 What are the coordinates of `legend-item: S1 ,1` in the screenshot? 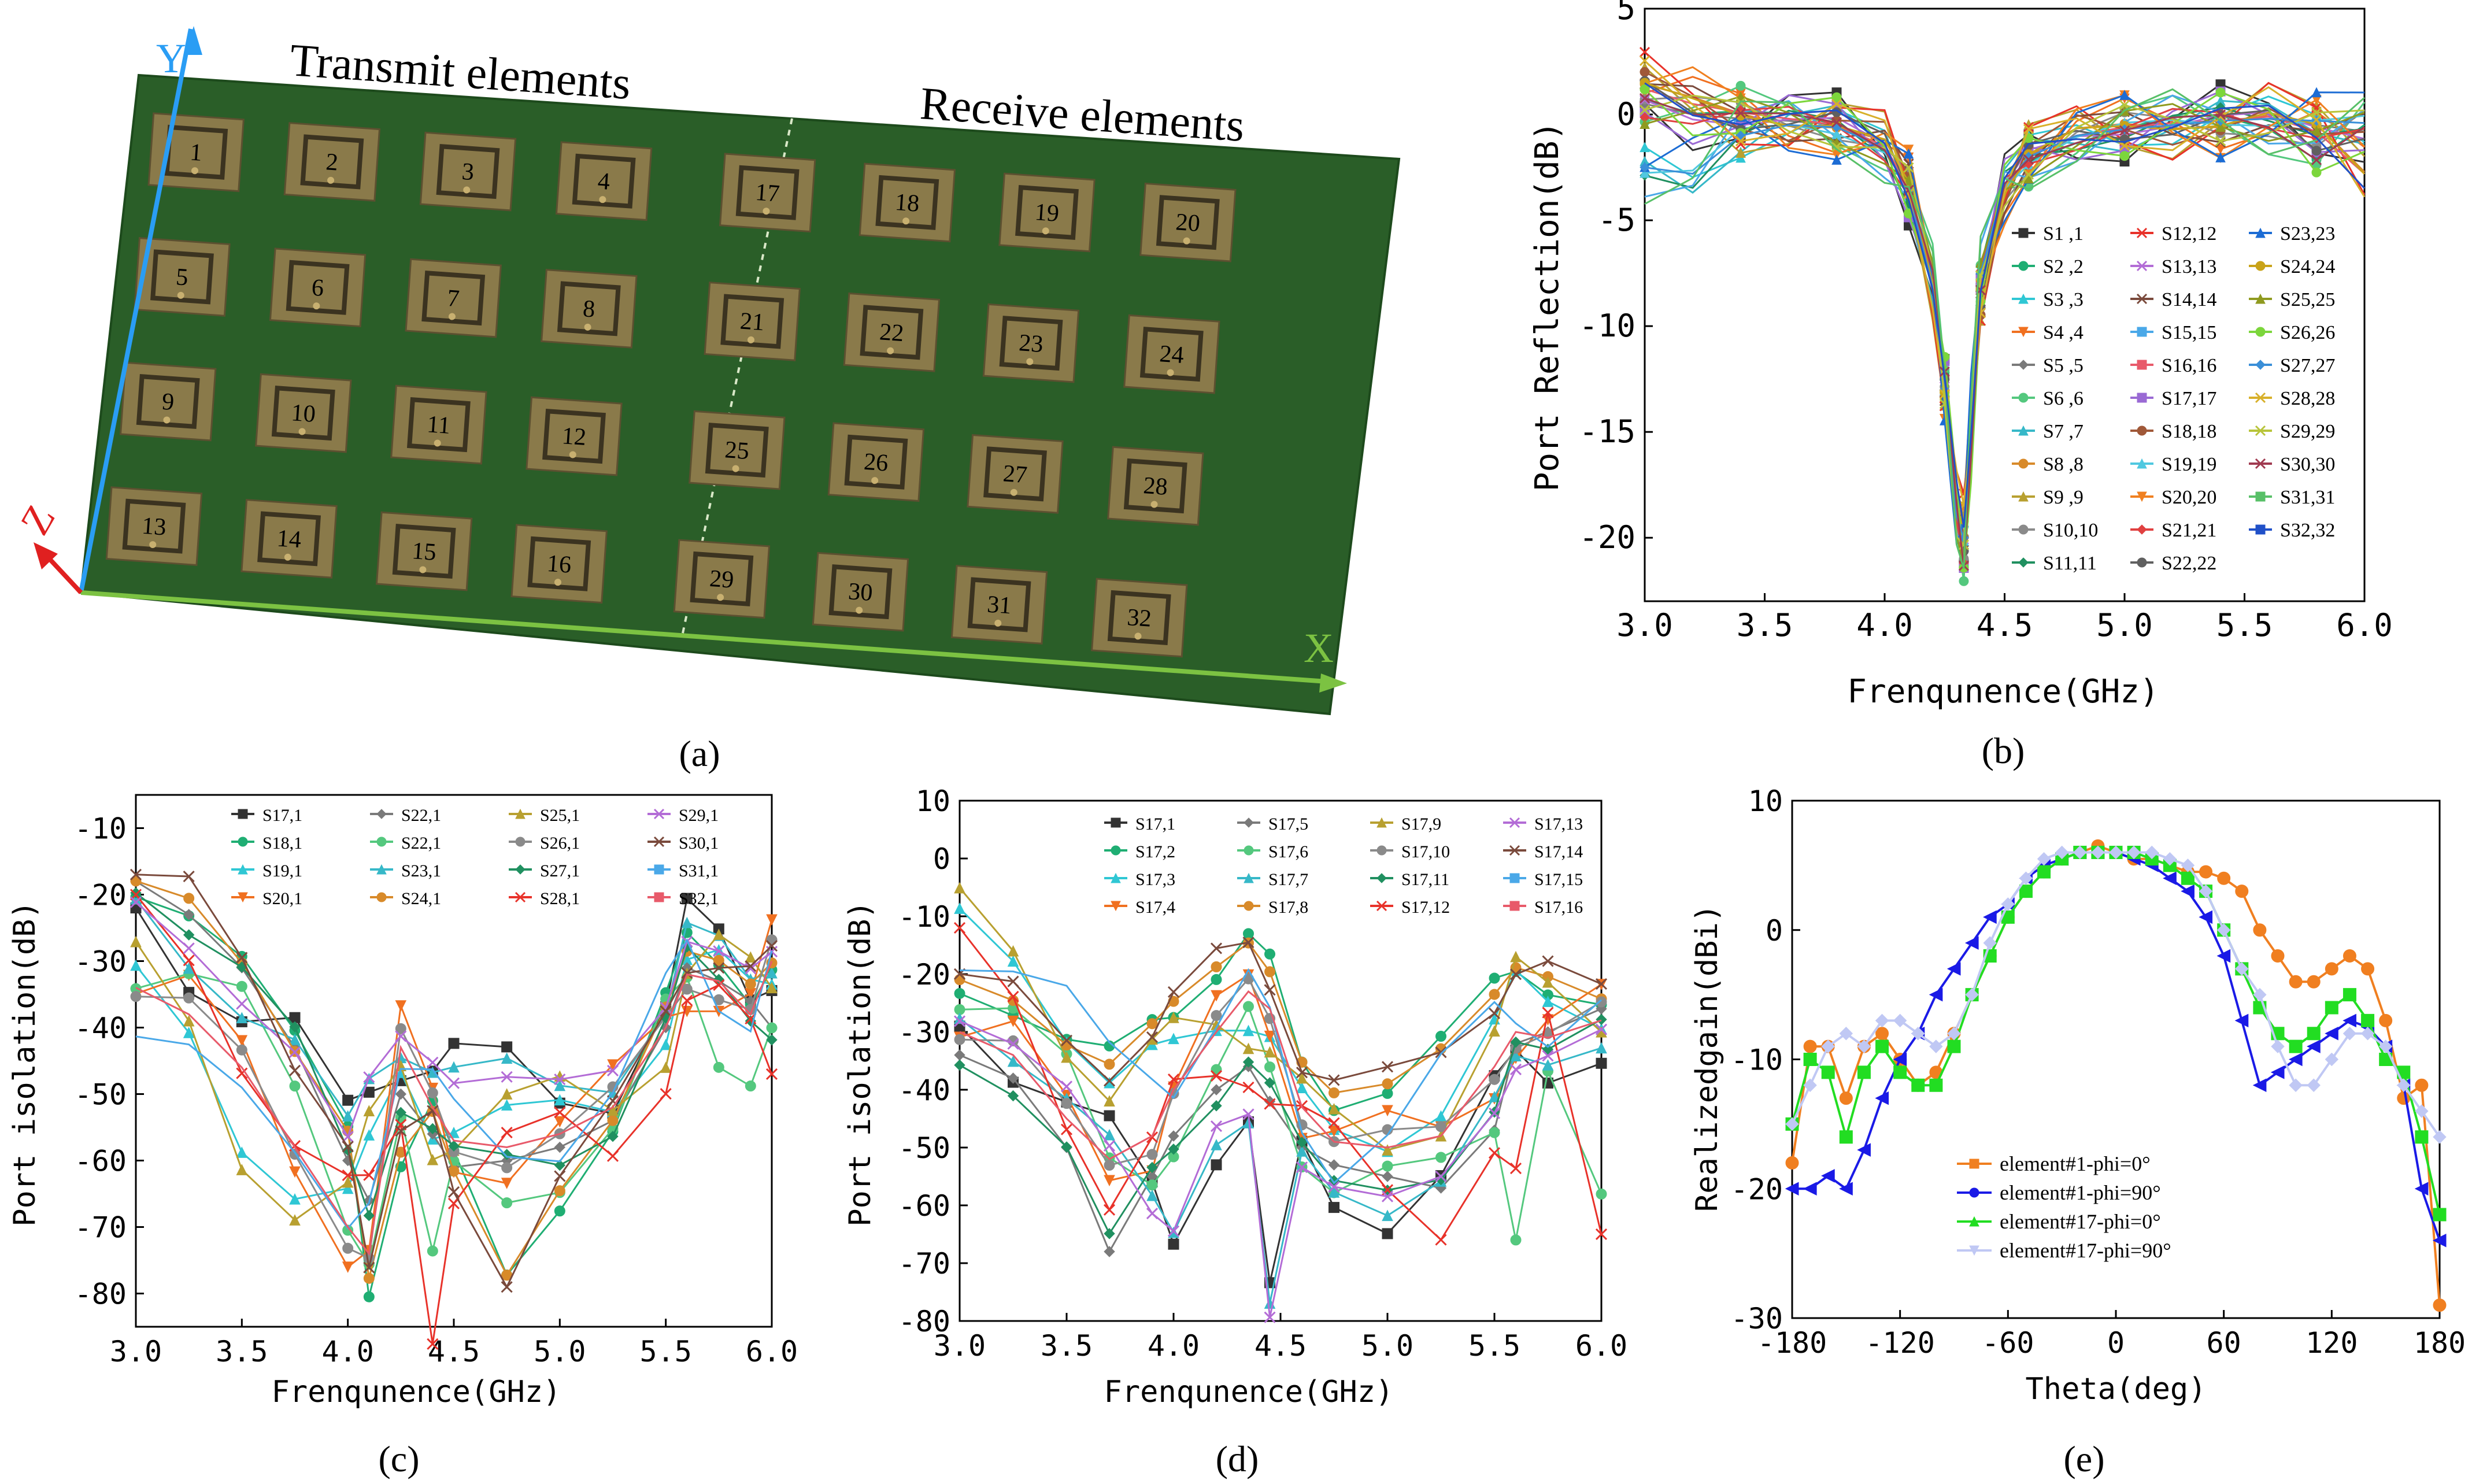 It's located at (2048, 234).